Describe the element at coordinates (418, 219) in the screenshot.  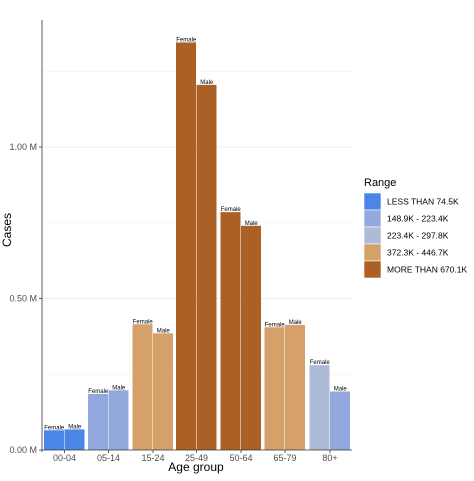
I see `legend-label: 148.9K - 223.4K` at that location.